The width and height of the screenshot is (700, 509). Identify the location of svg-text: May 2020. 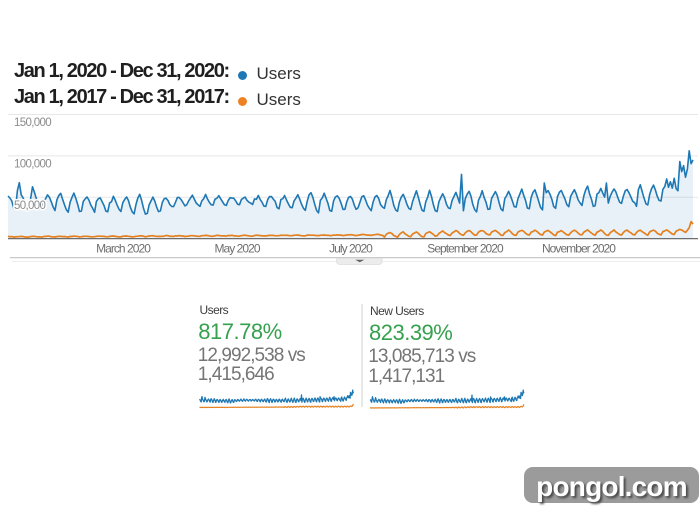
(237, 249).